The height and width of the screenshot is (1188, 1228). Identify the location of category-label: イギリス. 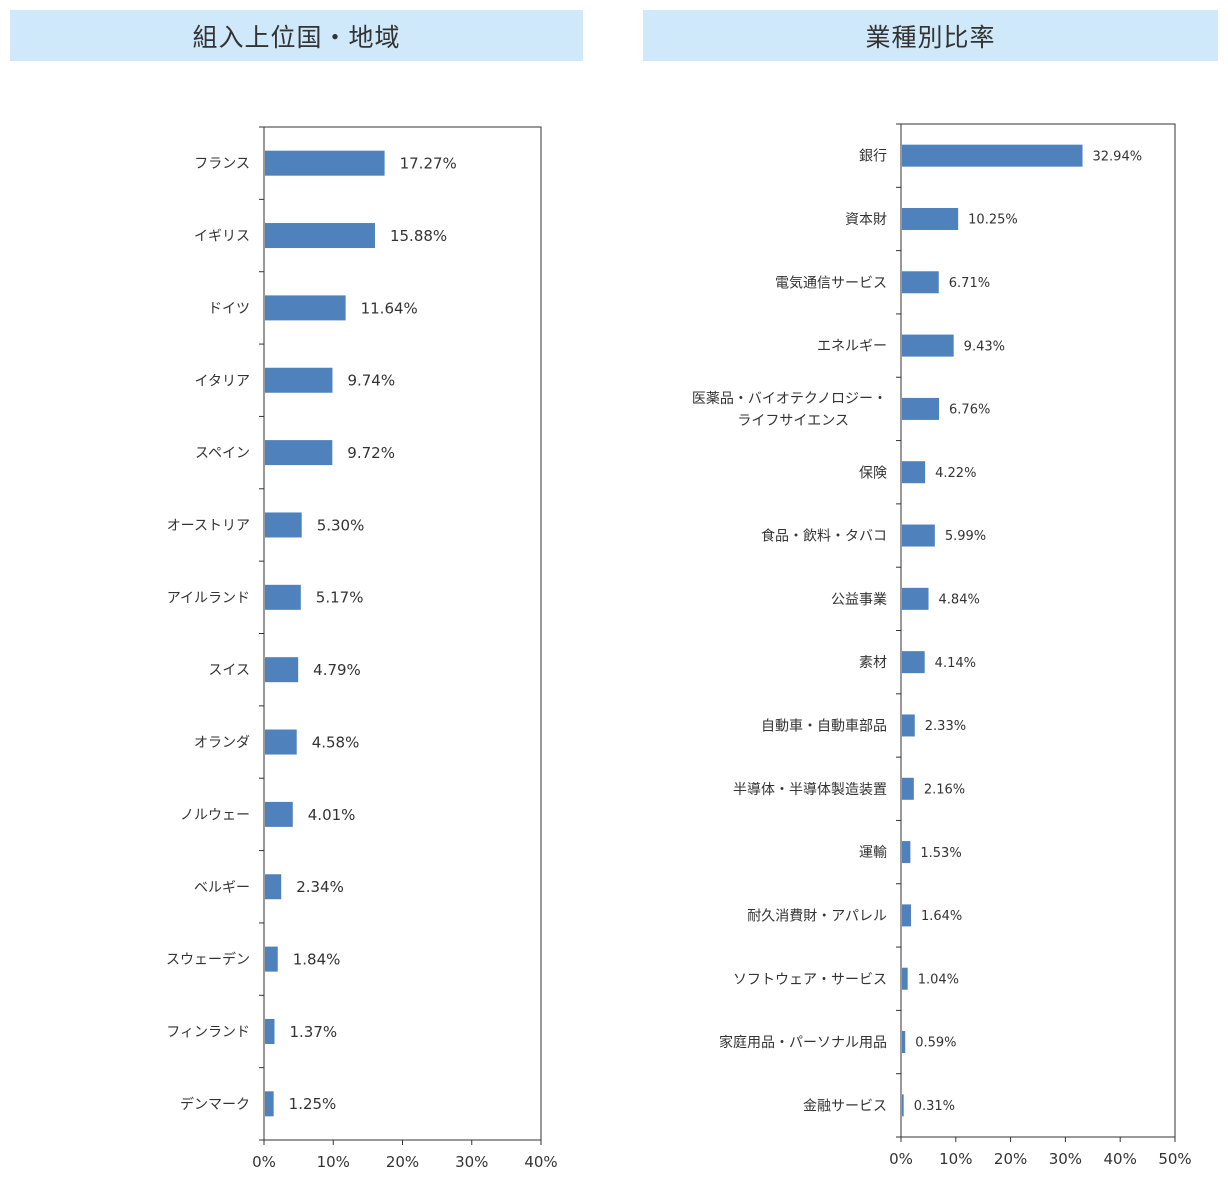
(222, 237).